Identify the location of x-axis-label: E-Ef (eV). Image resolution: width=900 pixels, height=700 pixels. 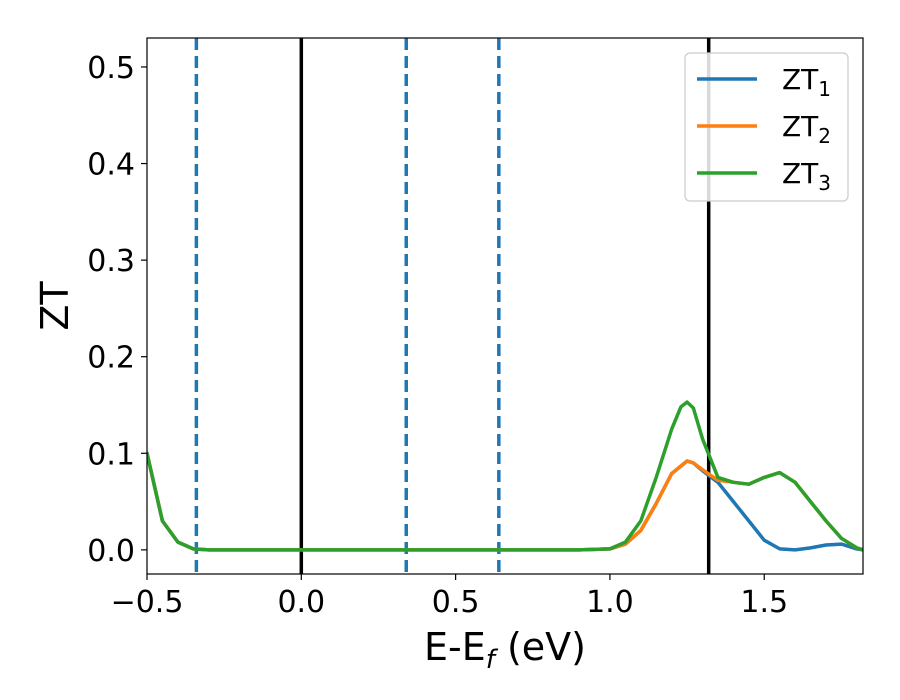
(505, 650).